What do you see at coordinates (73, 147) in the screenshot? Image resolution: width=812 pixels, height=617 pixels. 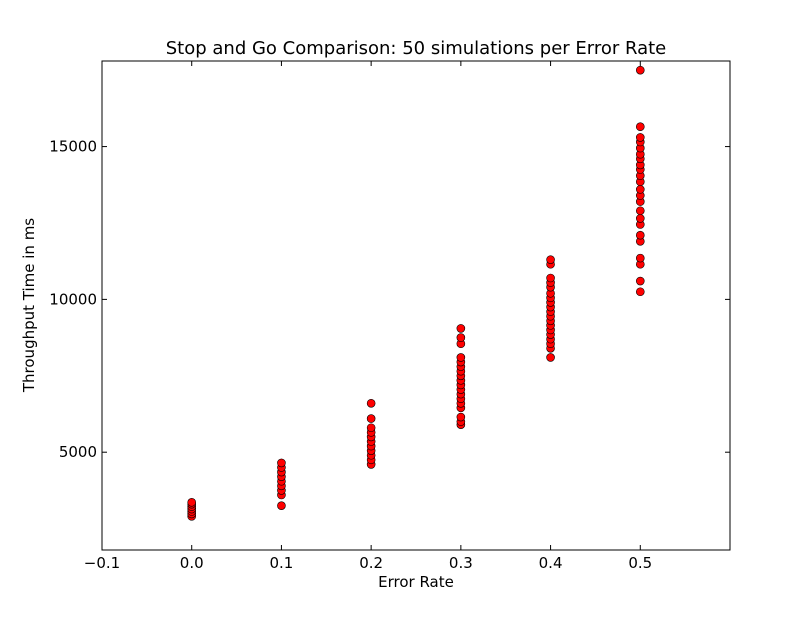 I see `y-tick-label: 15000` at bounding box center [73, 147].